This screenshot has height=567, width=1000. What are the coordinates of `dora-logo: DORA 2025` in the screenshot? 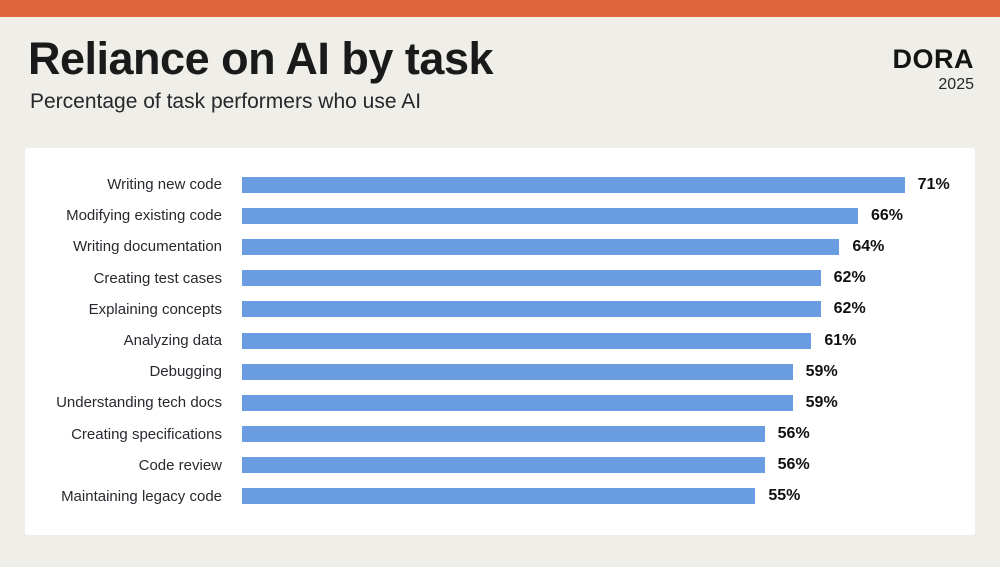 It's located at (934, 65).